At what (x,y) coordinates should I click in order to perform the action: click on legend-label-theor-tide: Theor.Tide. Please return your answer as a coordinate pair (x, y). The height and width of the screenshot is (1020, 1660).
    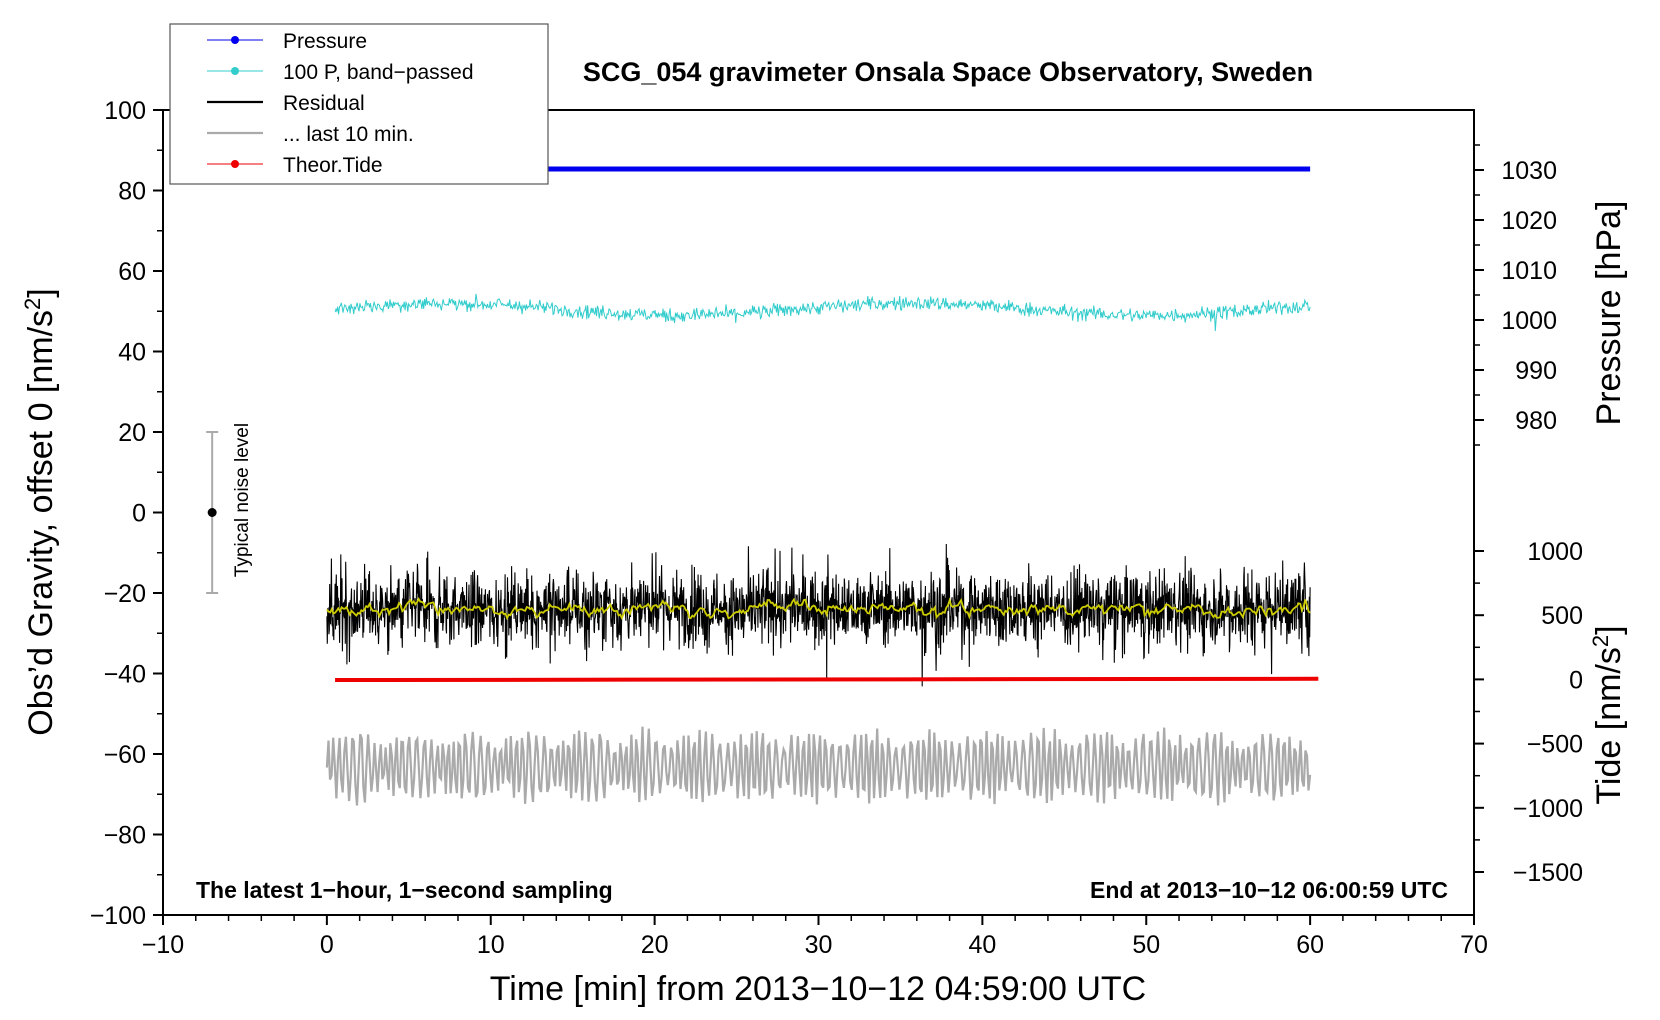
    Looking at the image, I should click on (333, 165).